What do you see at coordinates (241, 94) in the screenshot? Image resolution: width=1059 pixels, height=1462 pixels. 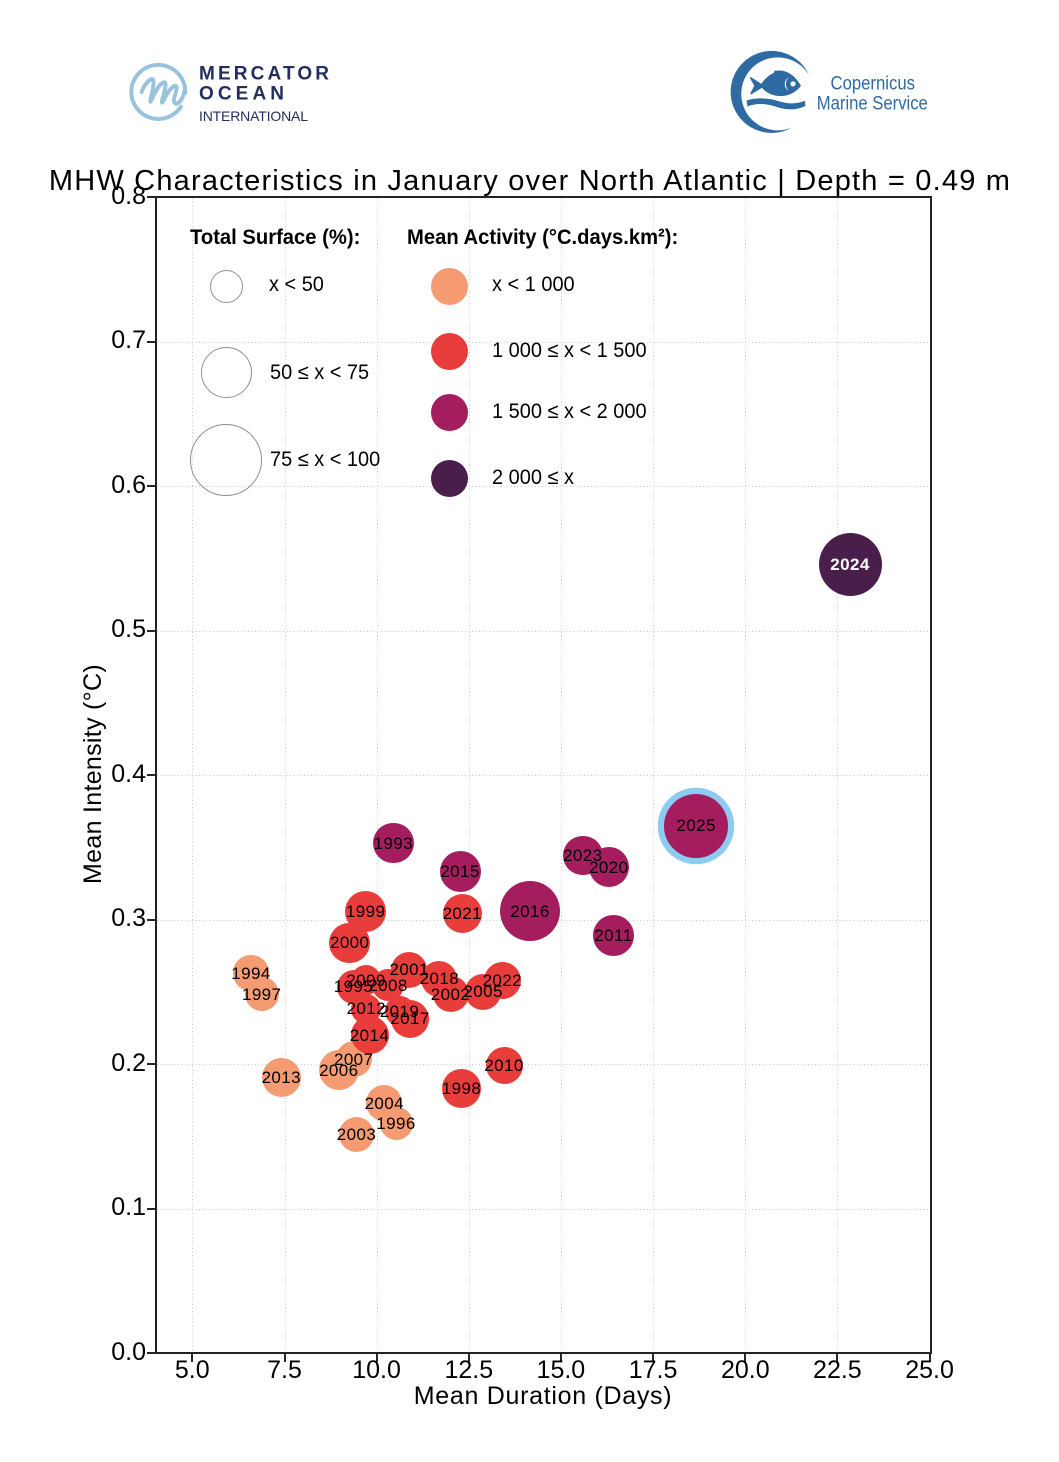 I see `svg-text: OCEAN` at bounding box center [241, 94].